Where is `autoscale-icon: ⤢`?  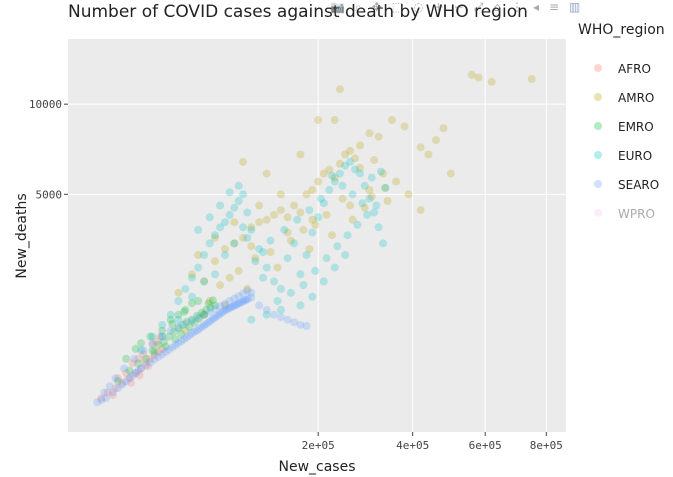 autoscale-icon: ⤢ is located at coordinates (478, 7).